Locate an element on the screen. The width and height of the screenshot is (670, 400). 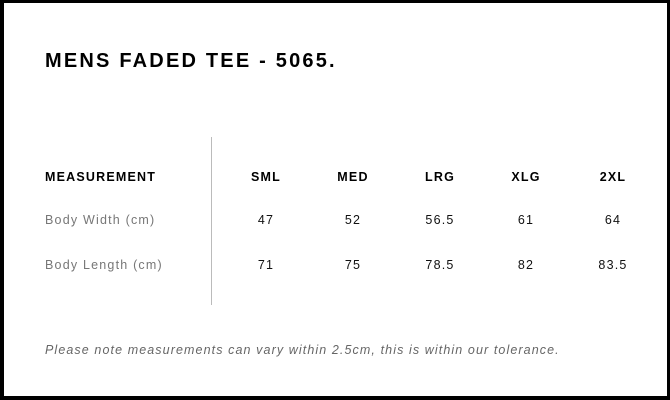
column-divider is located at coordinates (211, 221).